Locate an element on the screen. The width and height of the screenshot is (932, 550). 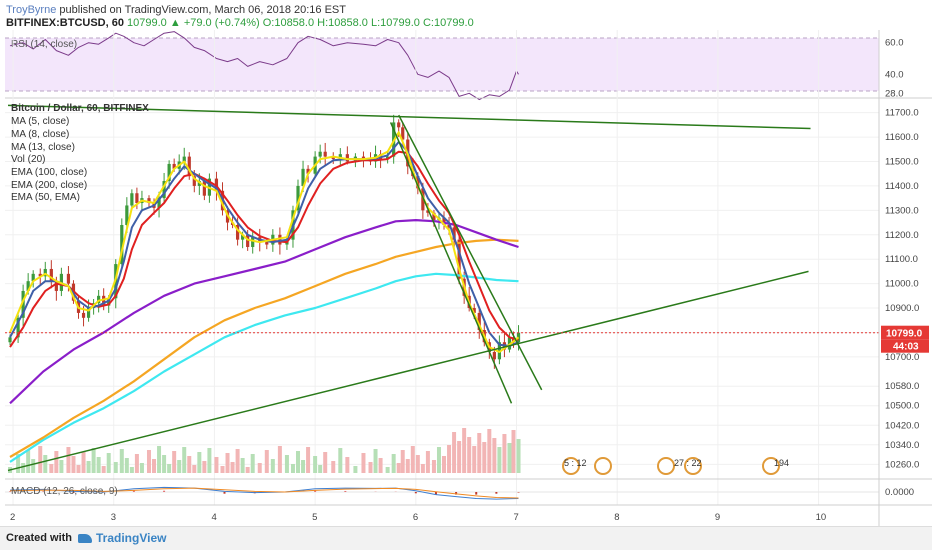
time-tick-label: 8 is located at coordinates (616, 517).